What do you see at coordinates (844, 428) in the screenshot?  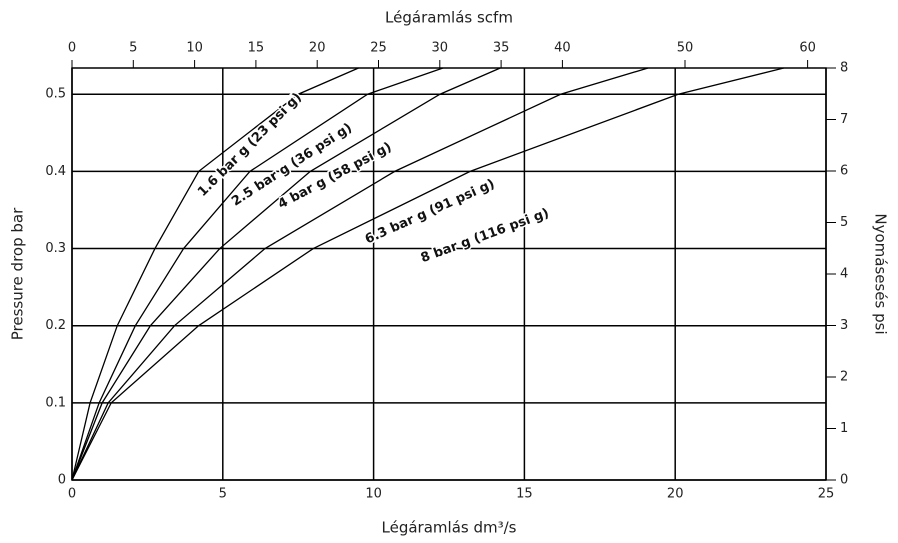 I see `y2-tick-label: 1` at bounding box center [844, 428].